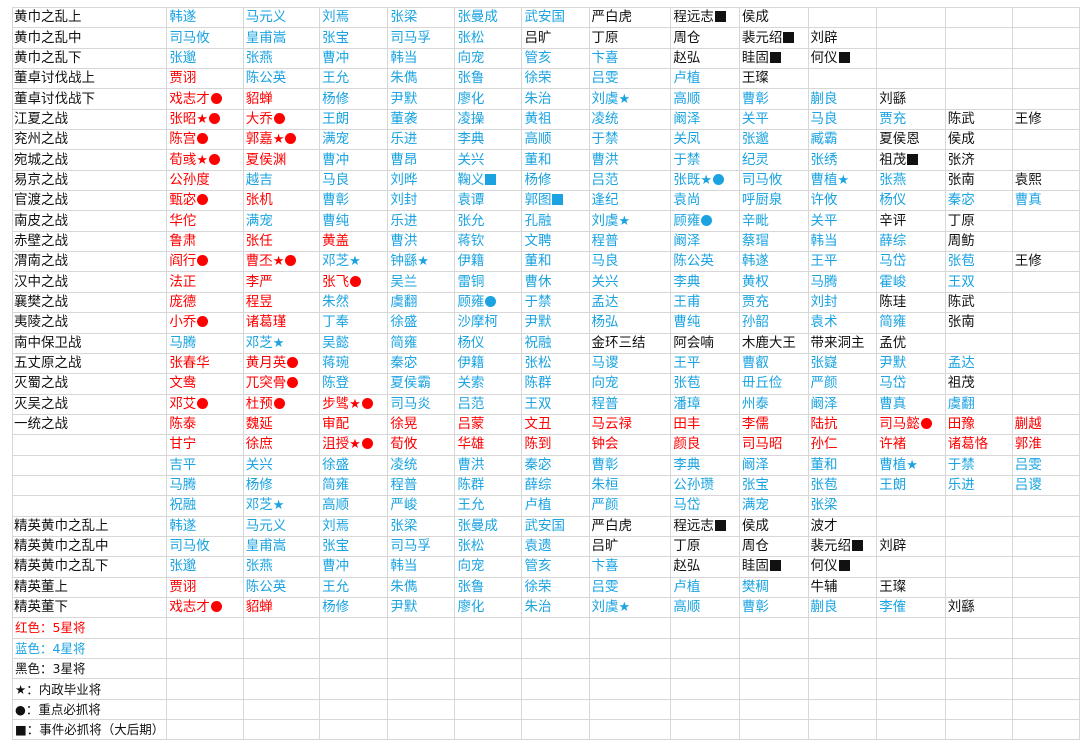 Image resolution: width=1080 pixels, height=740 pixels. What do you see at coordinates (281, 567) in the screenshot?
I see `general-cell: 张燕` at bounding box center [281, 567].